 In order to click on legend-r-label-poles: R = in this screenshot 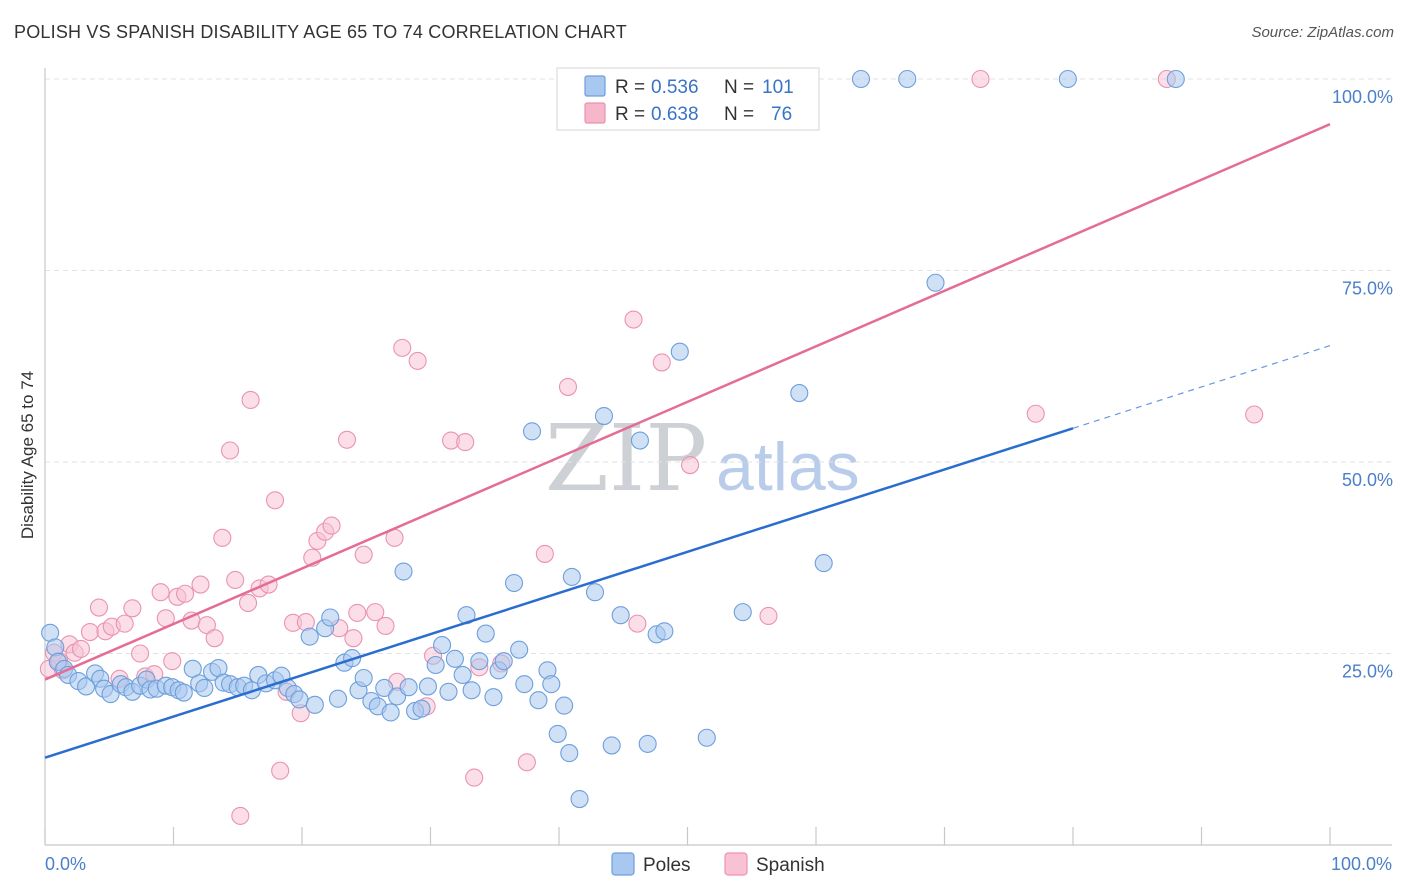, I will do `click(630, 87)`.